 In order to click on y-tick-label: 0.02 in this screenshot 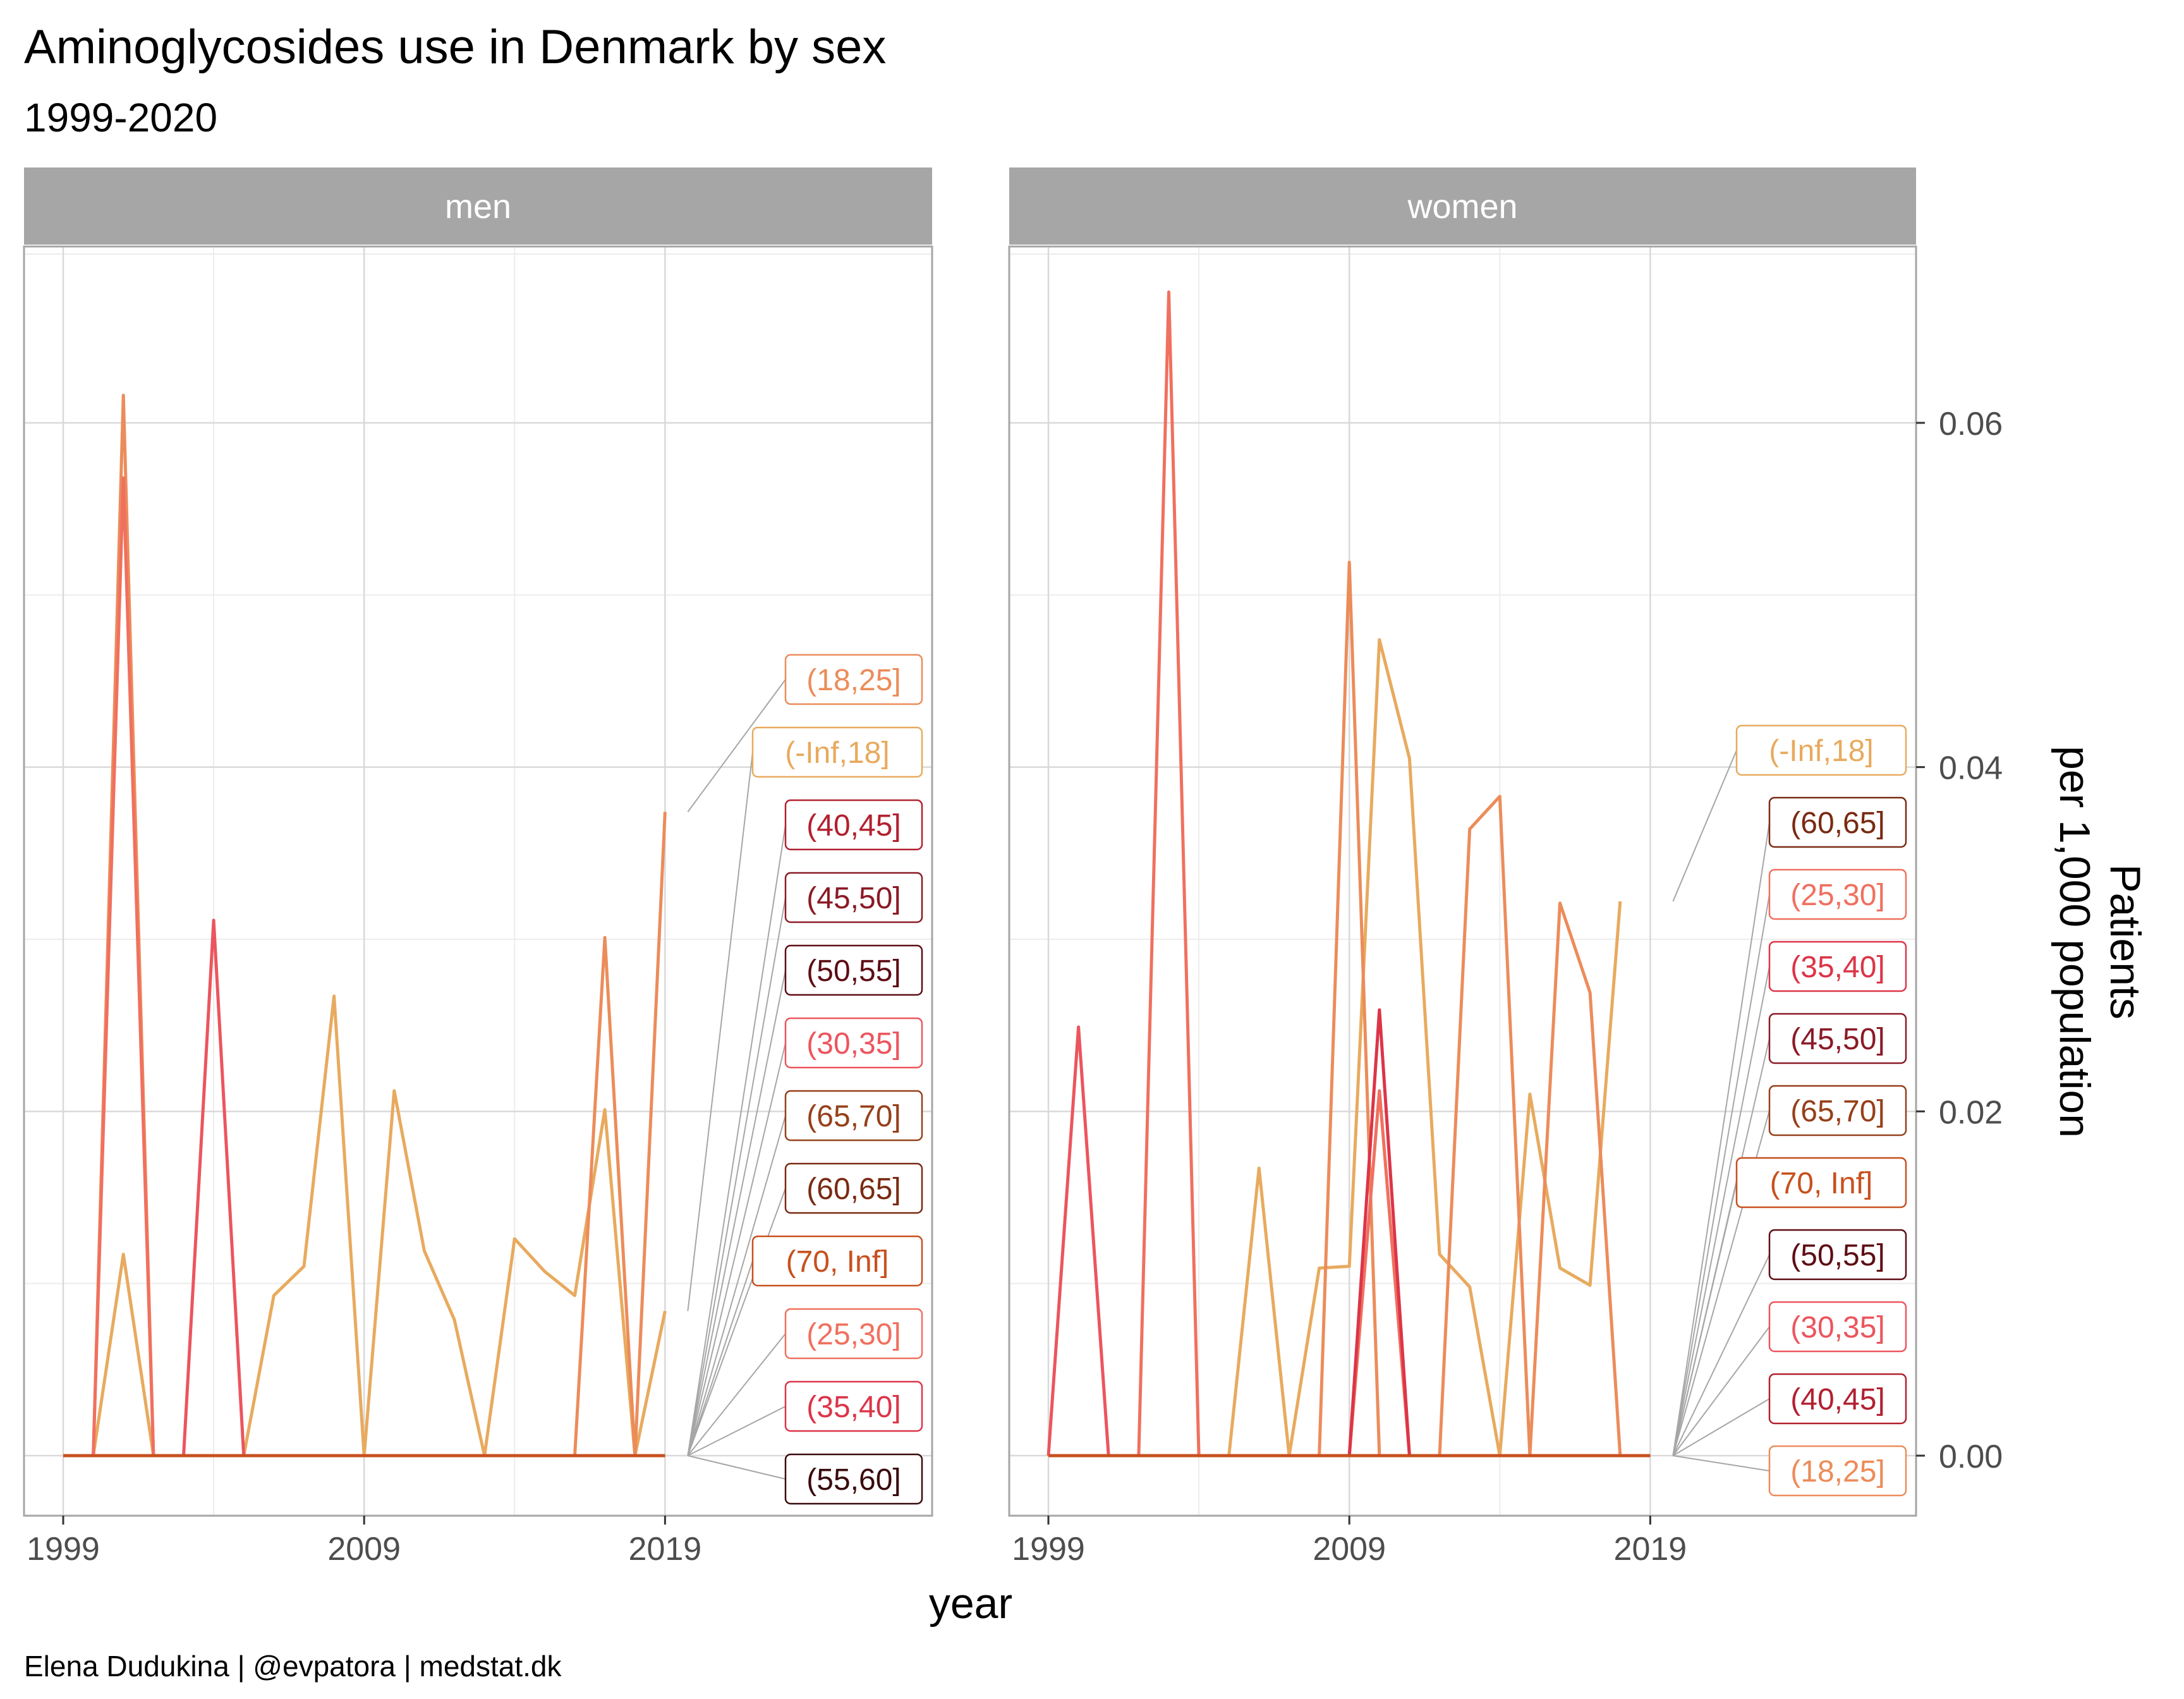, I will do `click(1971, 1112)`.